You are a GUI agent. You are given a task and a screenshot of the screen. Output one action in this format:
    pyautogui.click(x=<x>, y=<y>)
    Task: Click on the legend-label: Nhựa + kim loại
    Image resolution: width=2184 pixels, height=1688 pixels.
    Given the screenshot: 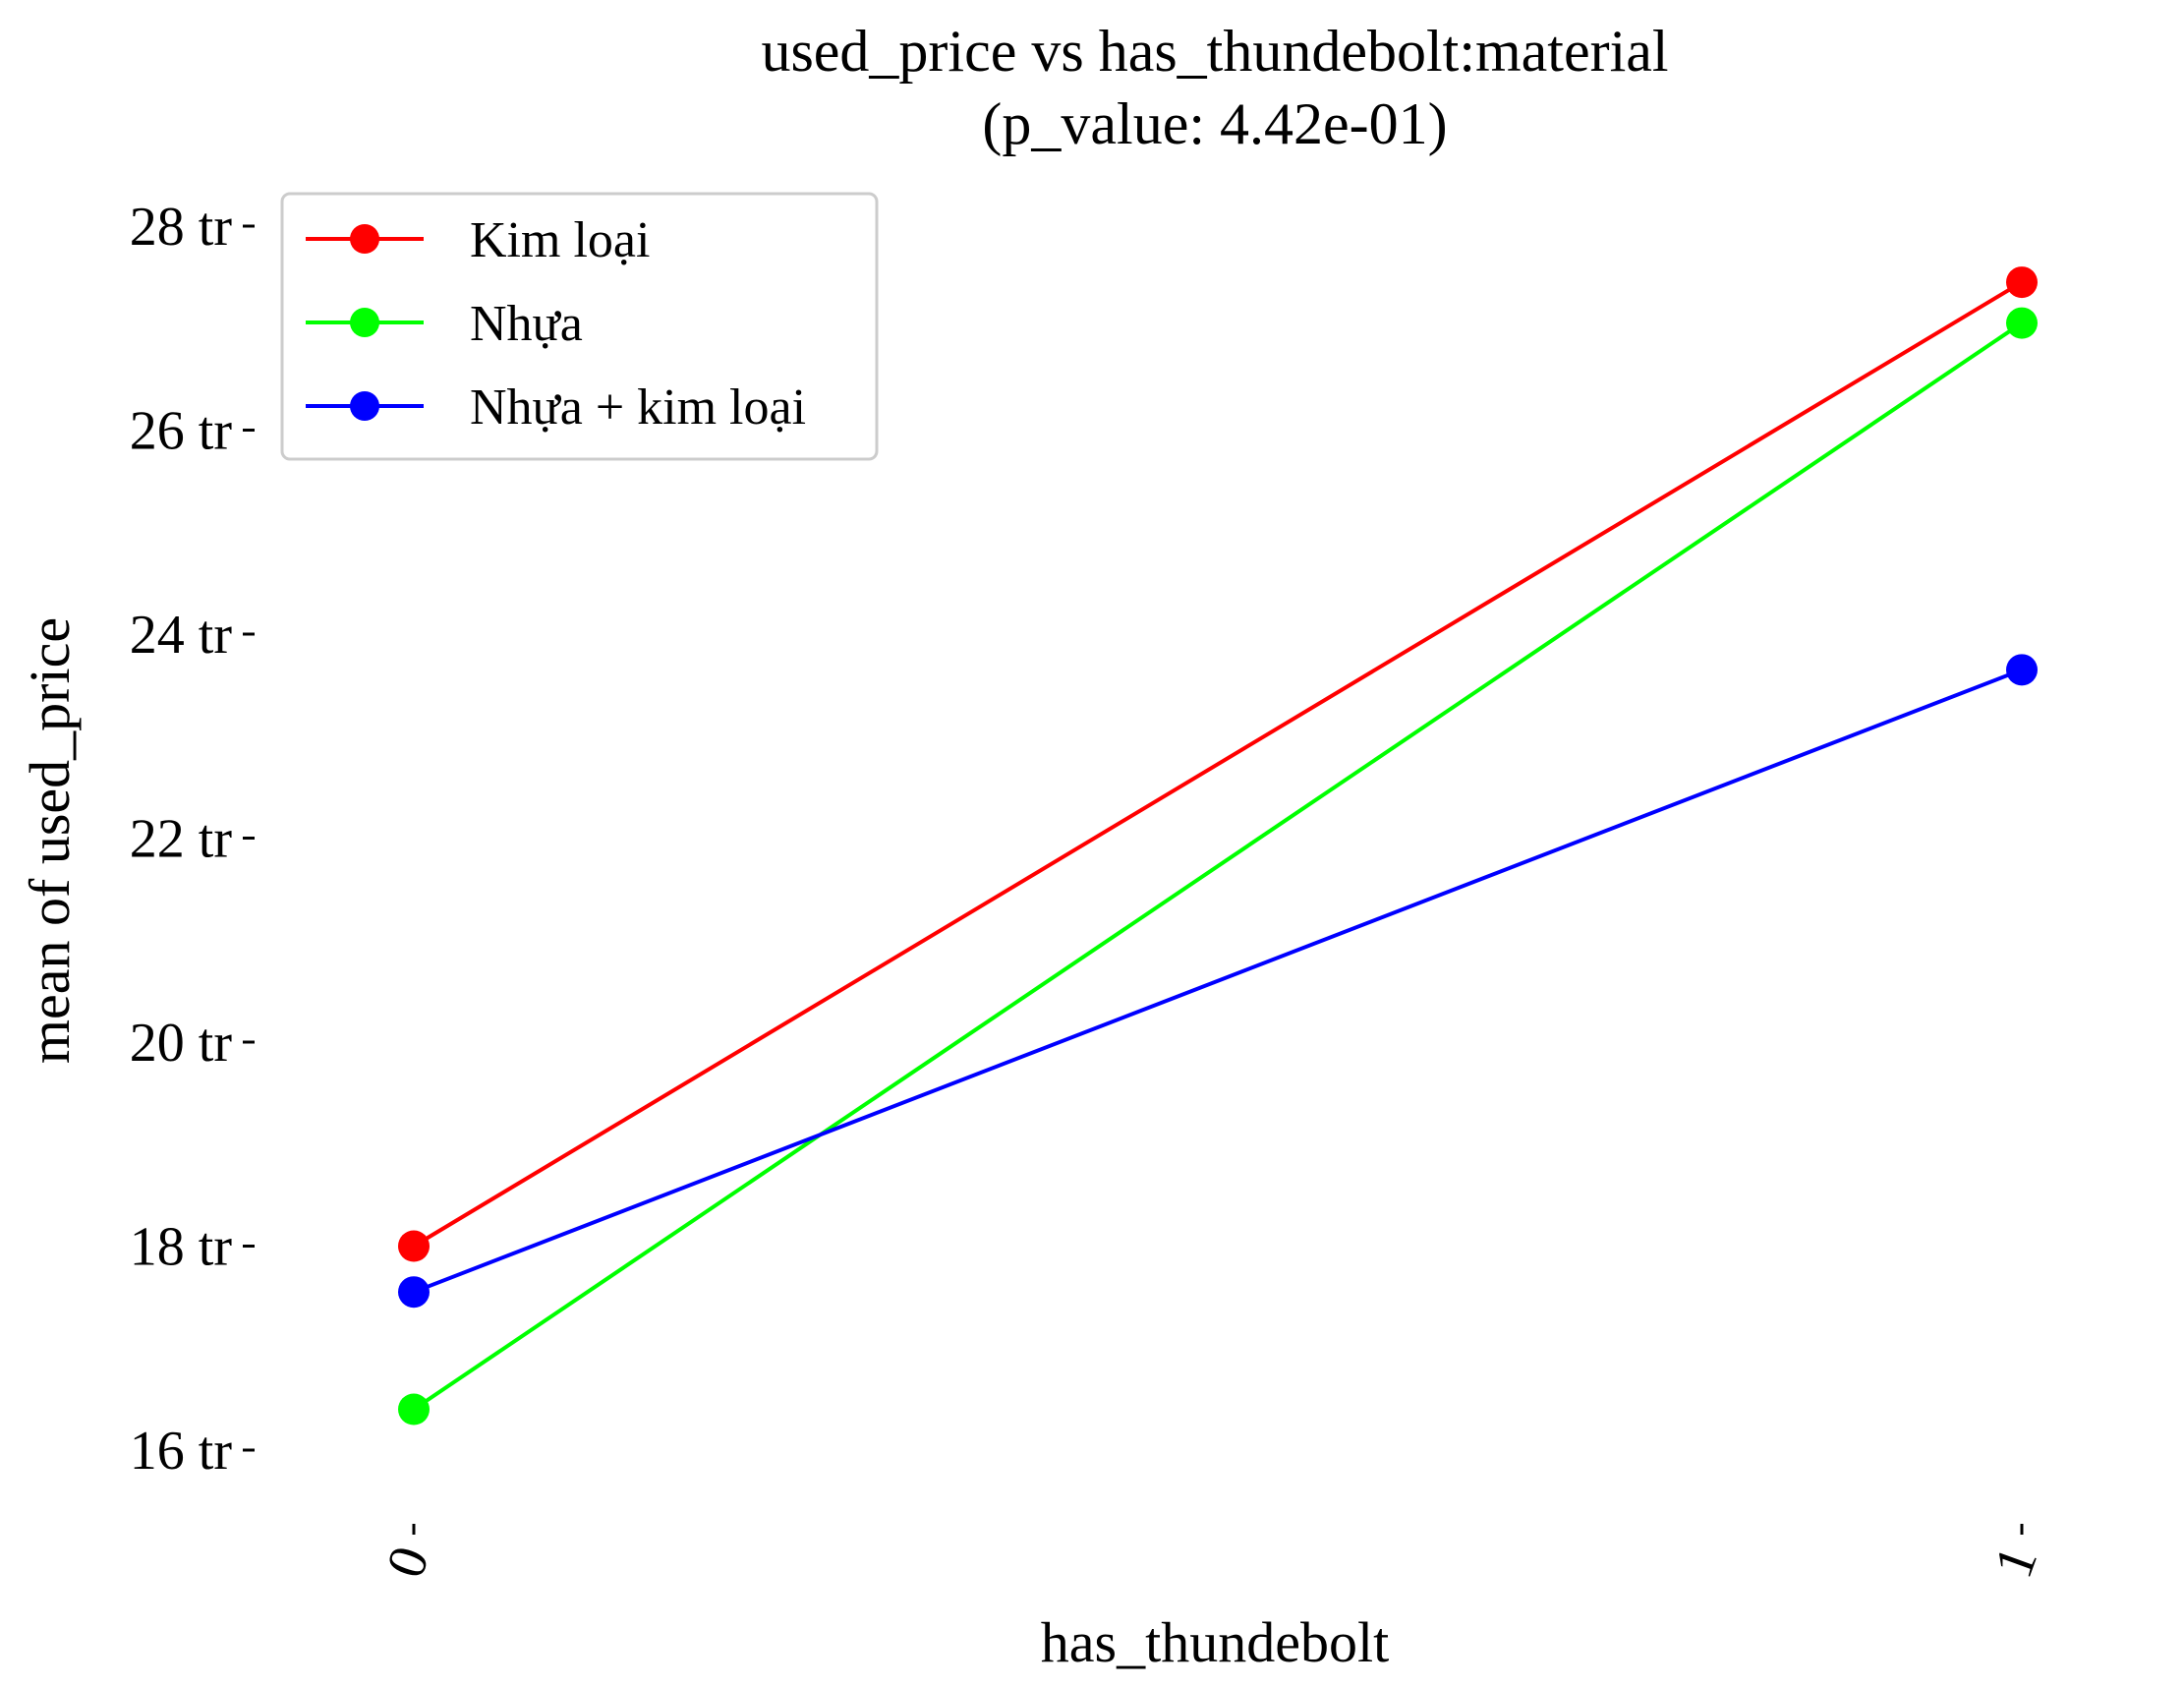 What is the action you would take?
    pyautogui.click(x=638, y=407)
    